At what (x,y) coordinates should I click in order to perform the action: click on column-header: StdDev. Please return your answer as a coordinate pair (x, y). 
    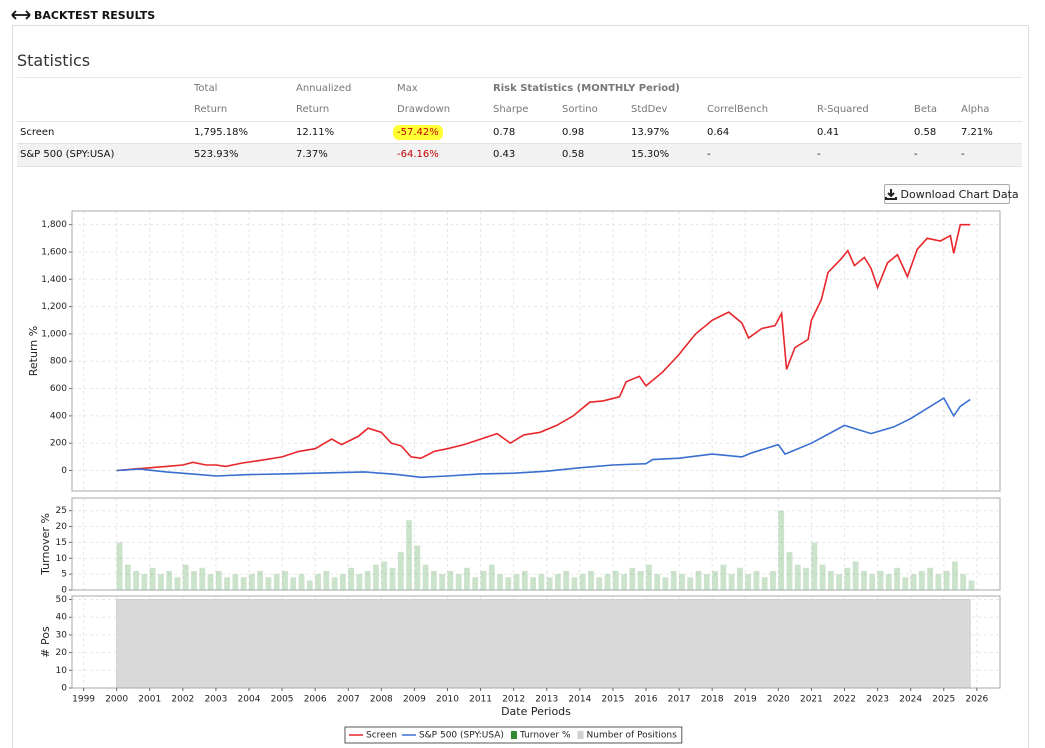
    Looking at the image, I should click on (649, 109).